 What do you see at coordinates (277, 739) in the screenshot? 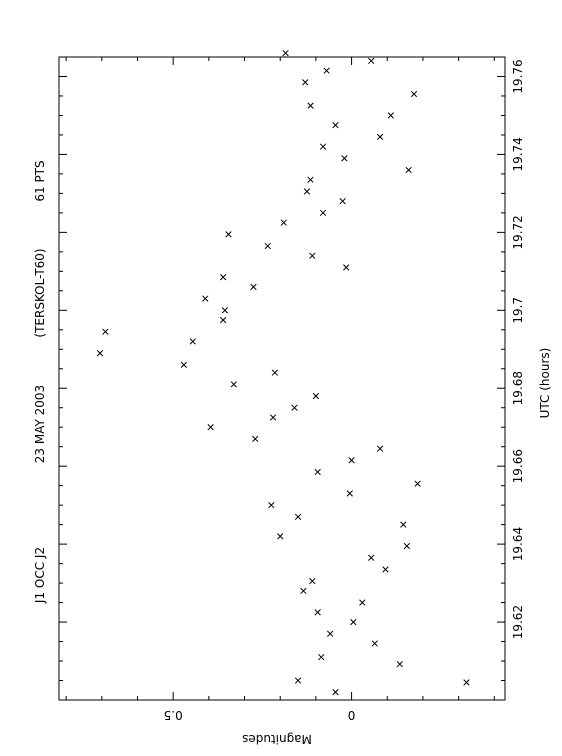
I see `y-axis-label: Magnitudes` at bounding box center [277, 739].